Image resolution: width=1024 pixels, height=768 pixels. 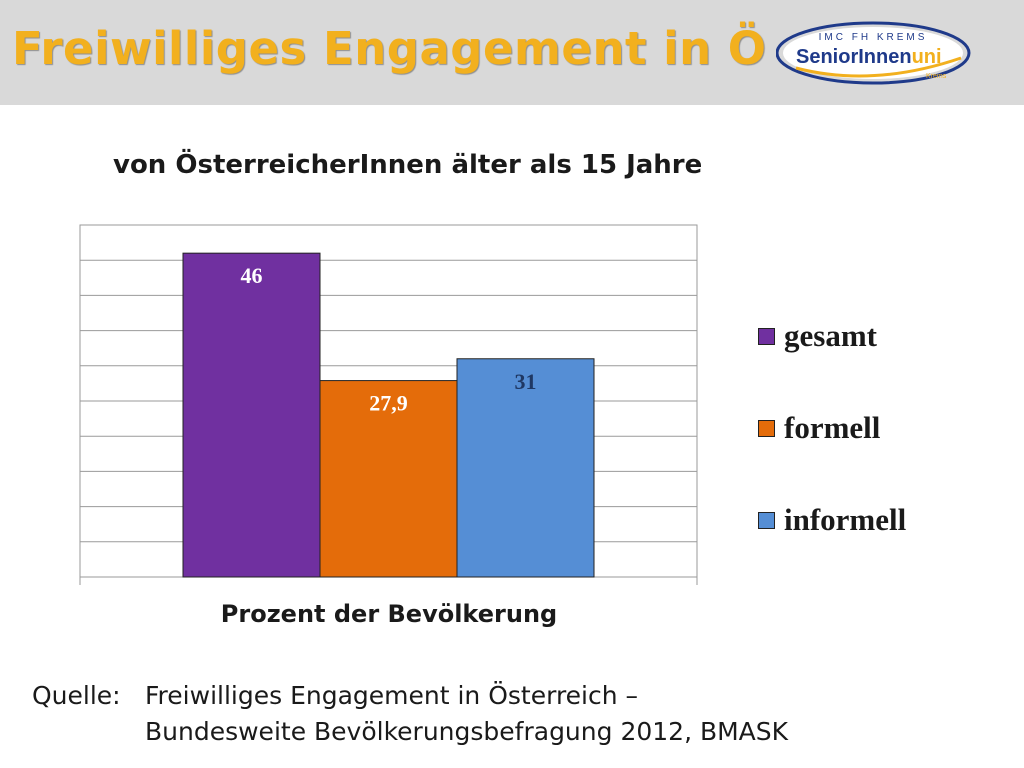 I want to click on legend-swatch-gesamt, so click(x=766, y=336).